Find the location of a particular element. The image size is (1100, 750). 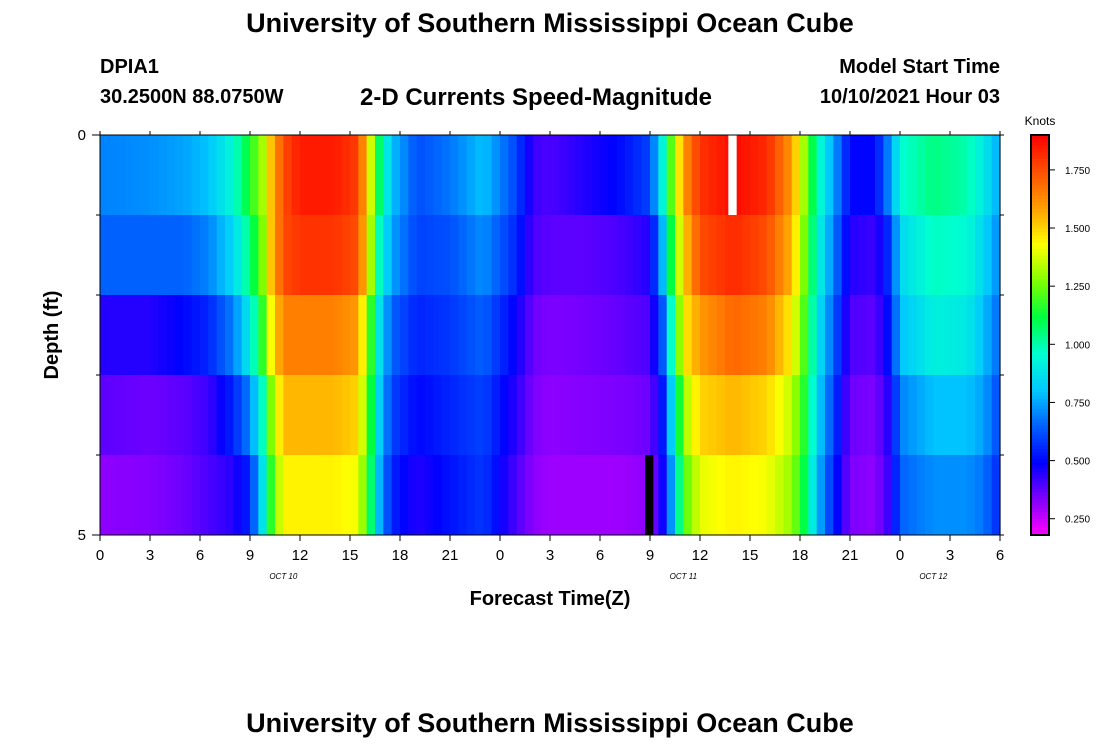

x-tick-label: 21 is located at coordinates (450, 555).